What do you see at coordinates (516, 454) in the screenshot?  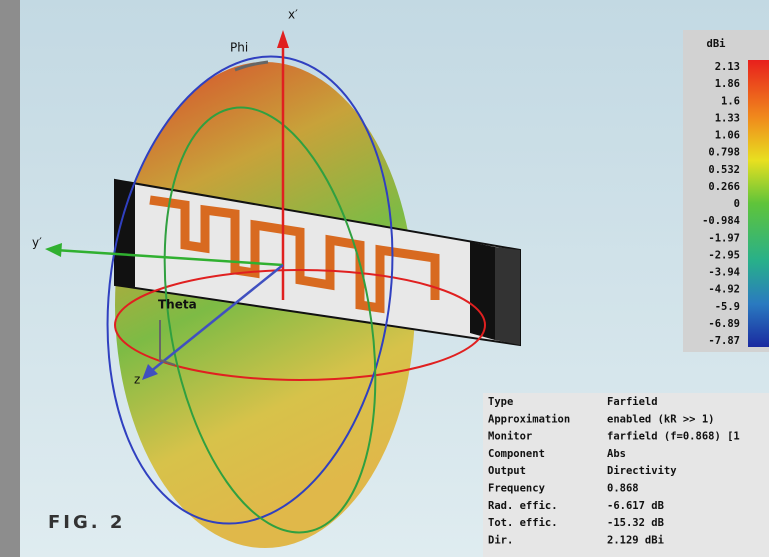 I see `info-key: Component` at bounding box center [516, 454].